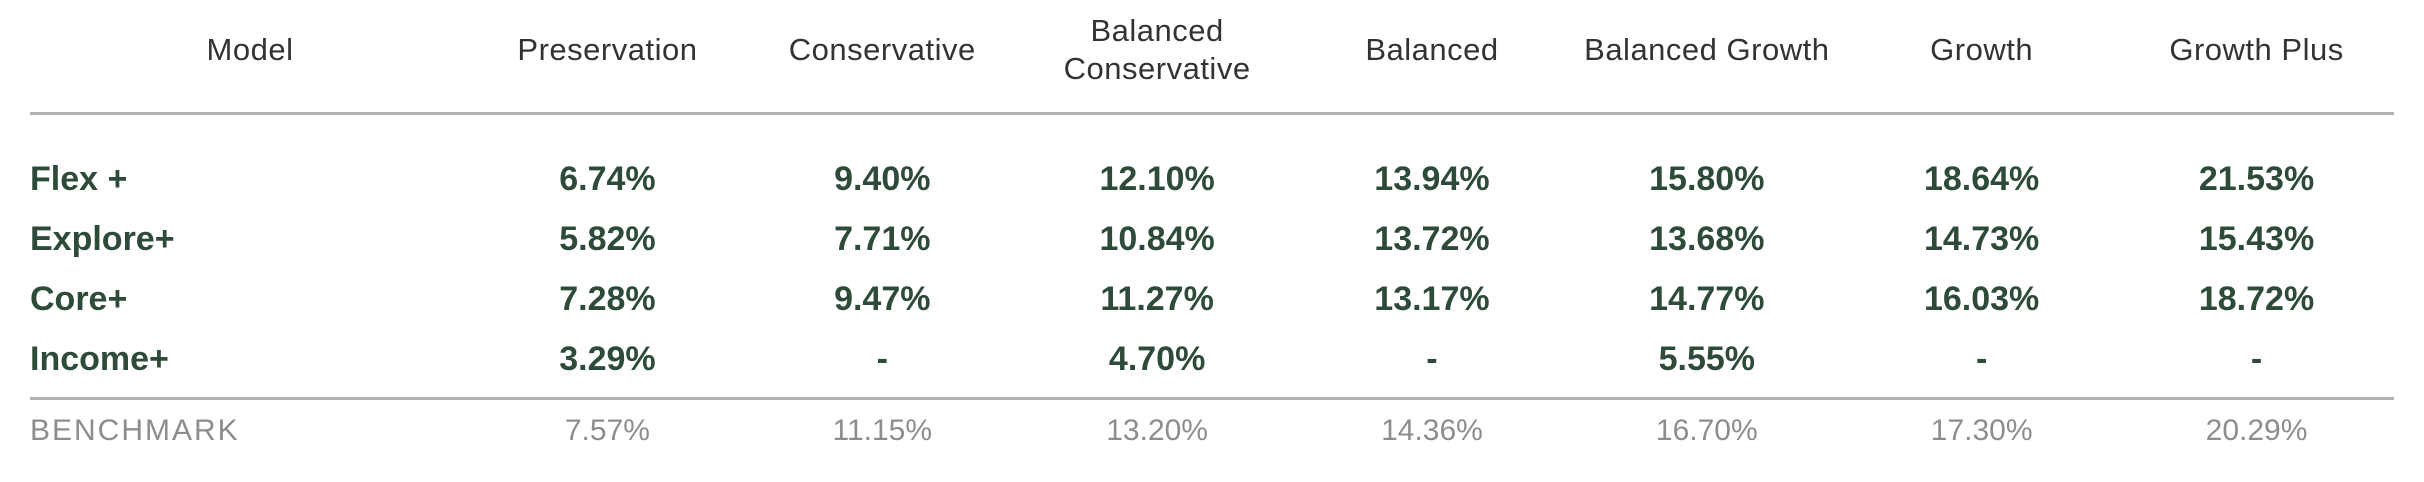 Image resolution: width=2424 pixels, height=482 pixels. I want to click on row-label-explore: Explore+, so click(102, 239).